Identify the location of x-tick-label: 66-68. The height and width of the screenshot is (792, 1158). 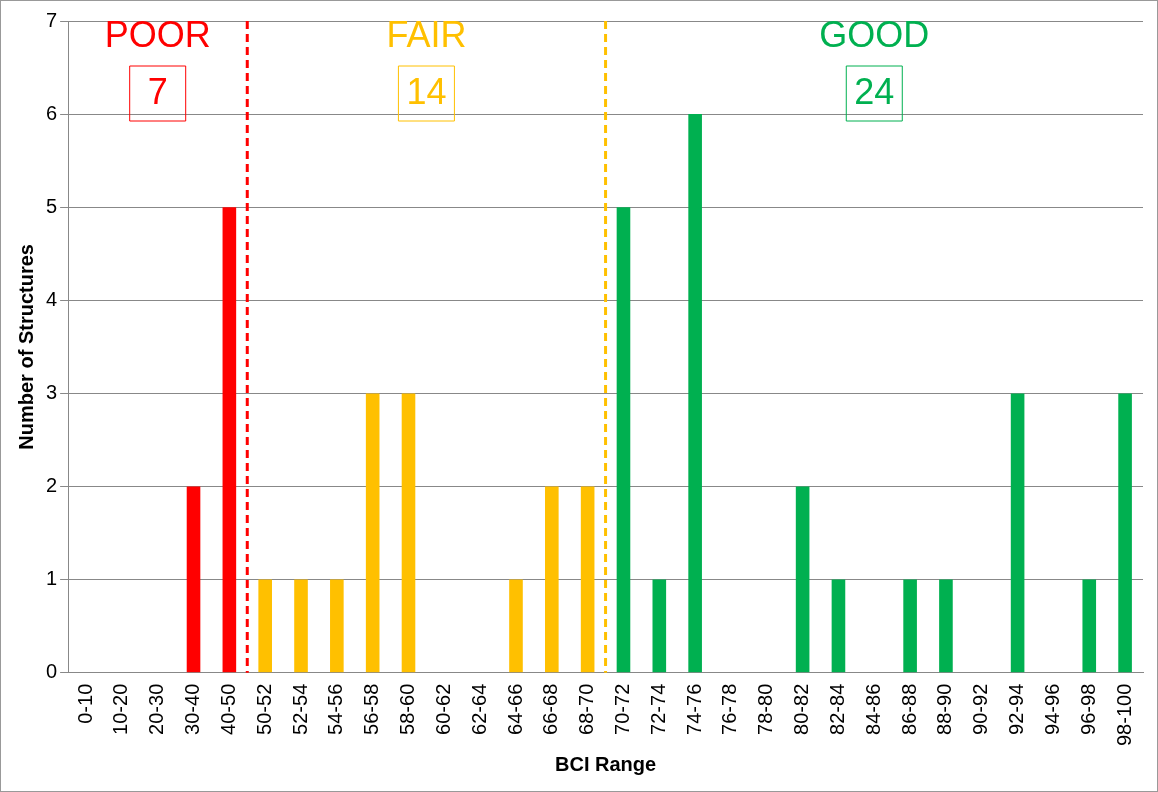
(550, 709).